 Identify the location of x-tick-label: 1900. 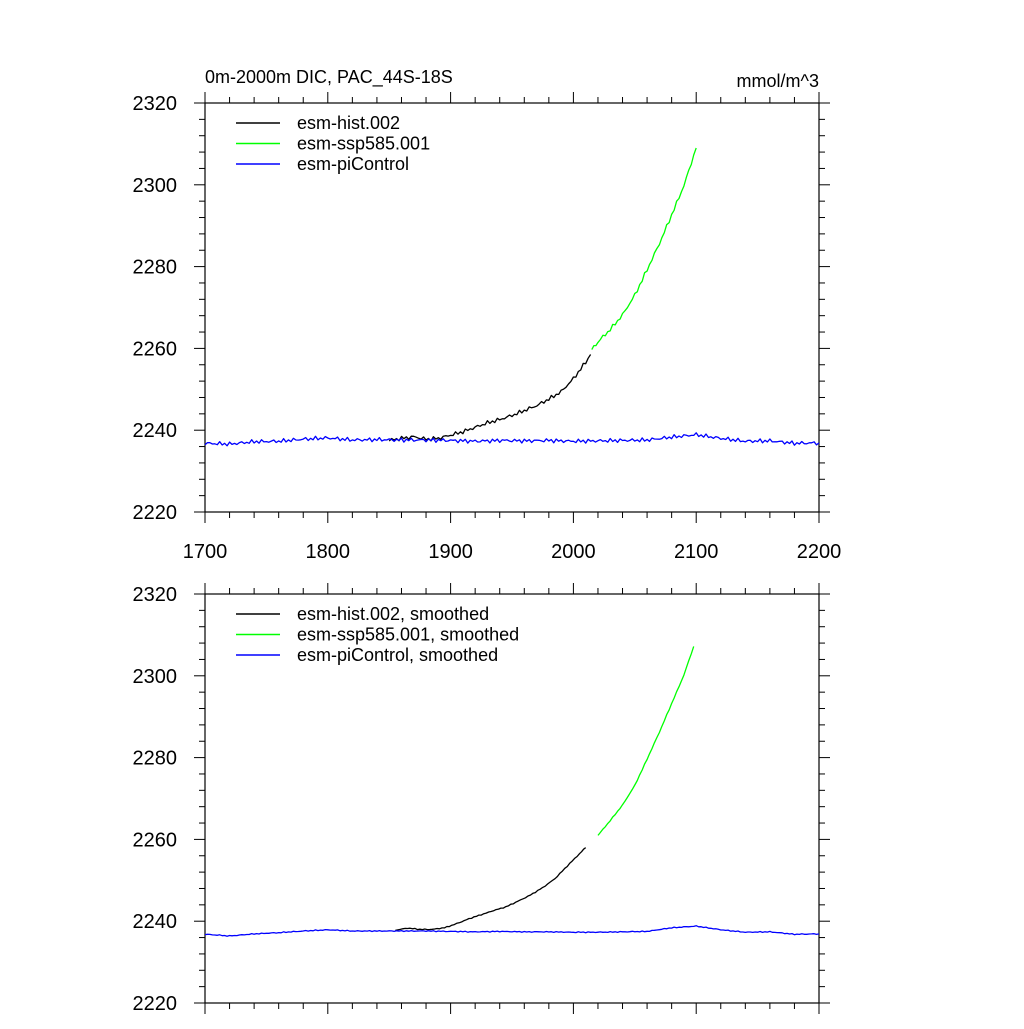
(450, 552).